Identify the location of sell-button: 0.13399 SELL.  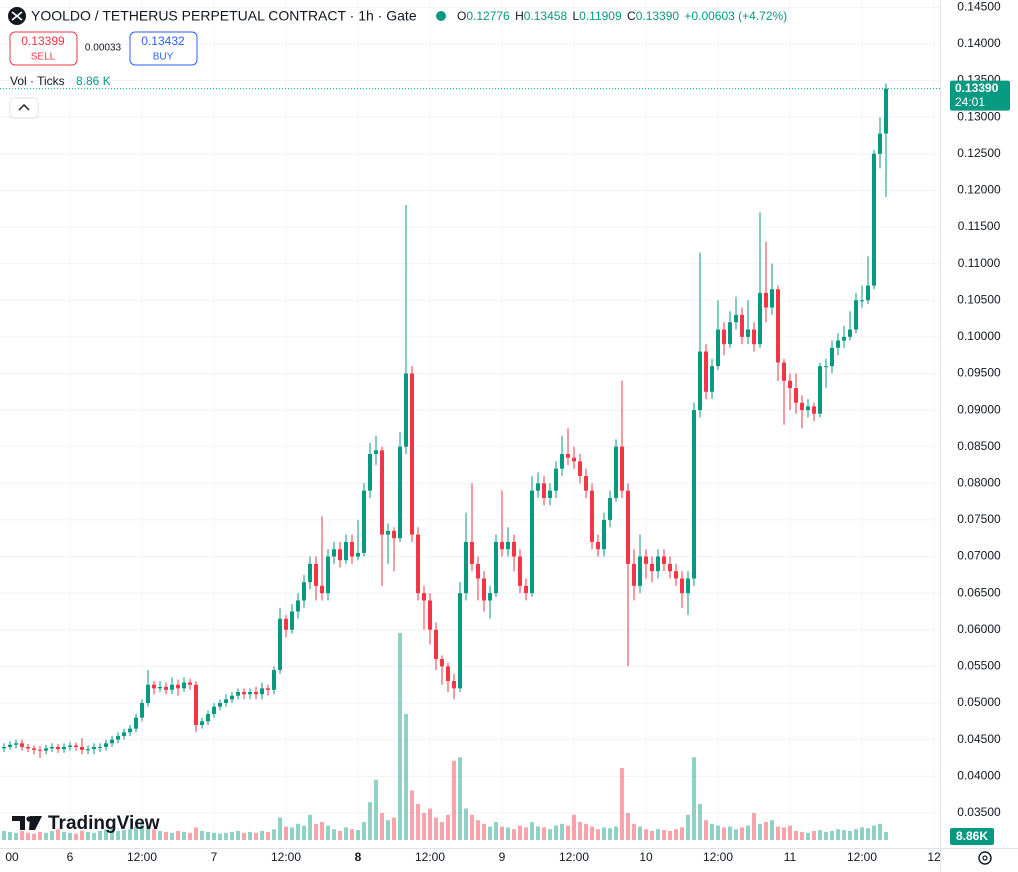
(43, 48).